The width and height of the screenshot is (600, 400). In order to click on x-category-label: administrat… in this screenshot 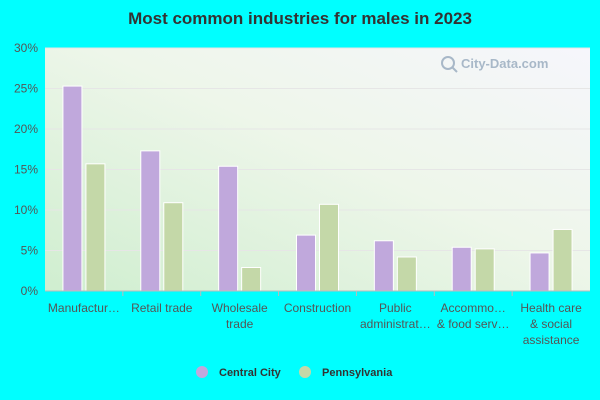, I will do `click(395, 324)`.